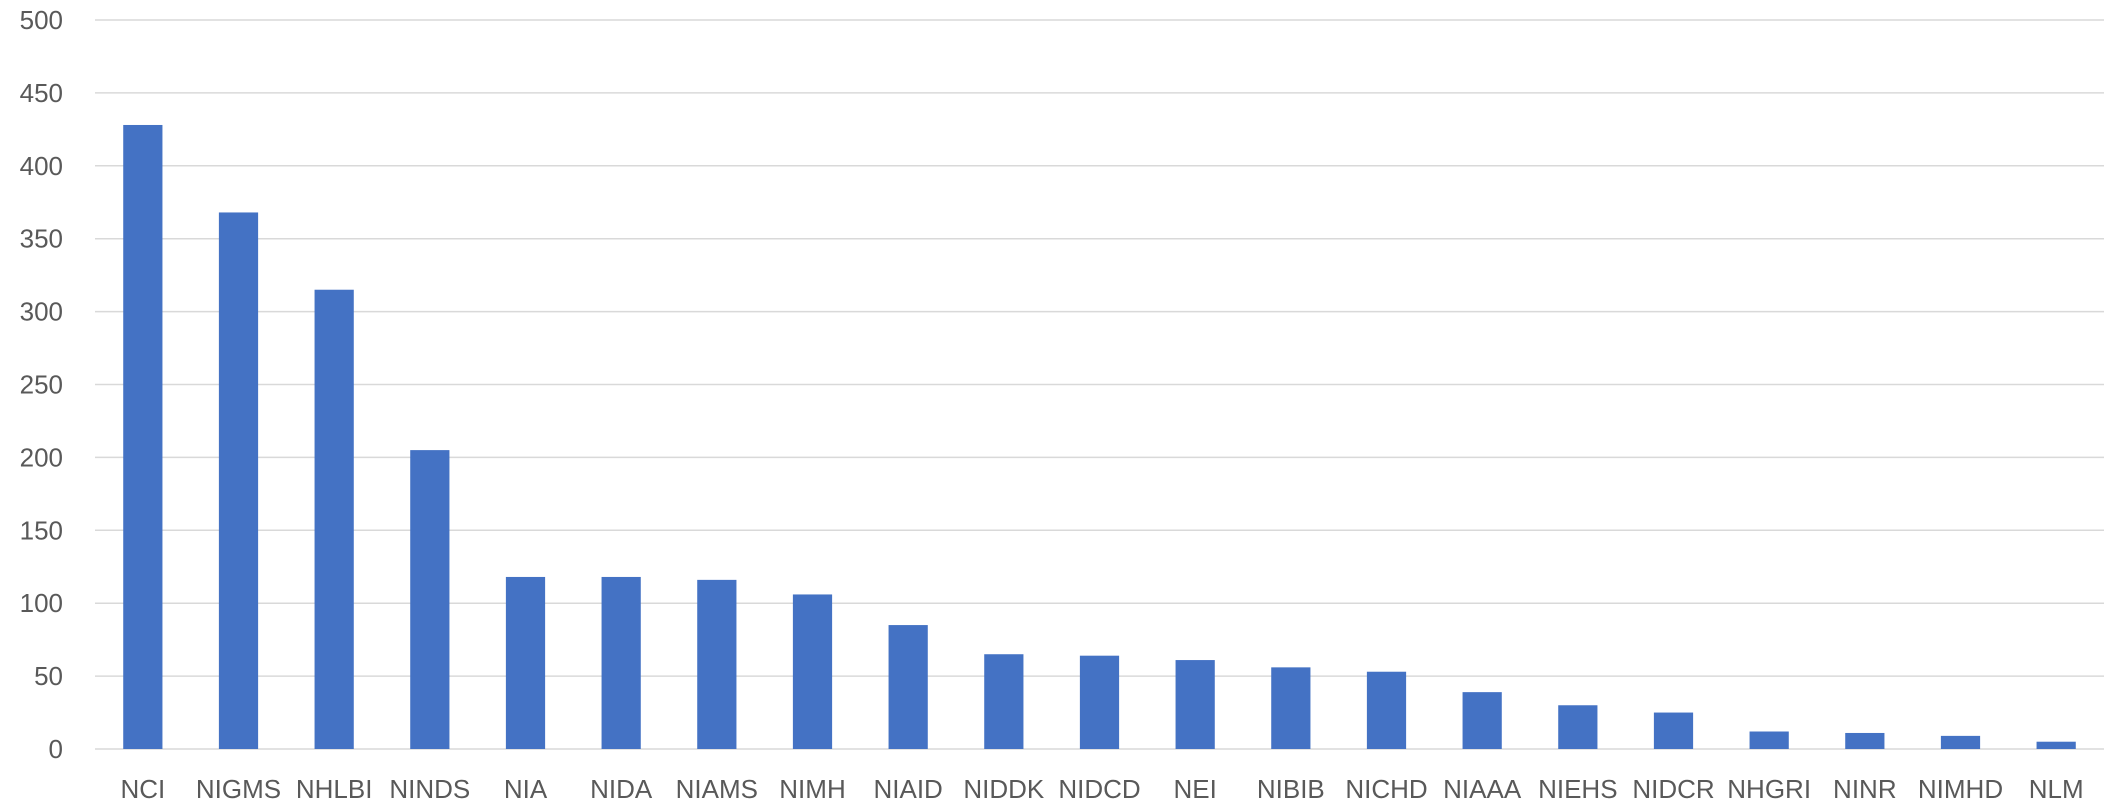  Describe the element at coordinates (1769, 788) in the screenshot. I see `x-category-label-nhgri: NHGRI` at that location.